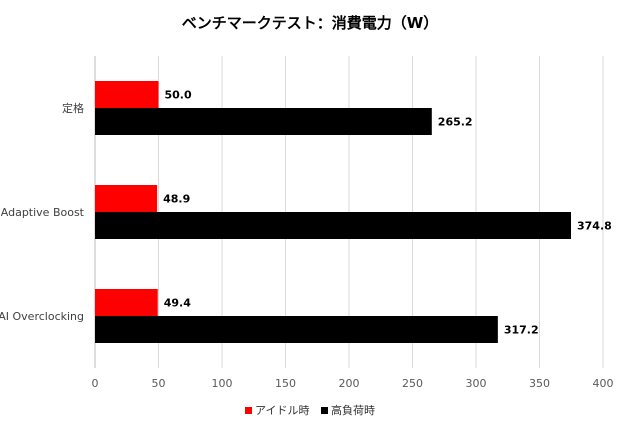 The height and width of the screenshot is (425, 620). Describe the element at coordinates (324, 410) in the screenshot. I see `legend-swatch-load` at that location.